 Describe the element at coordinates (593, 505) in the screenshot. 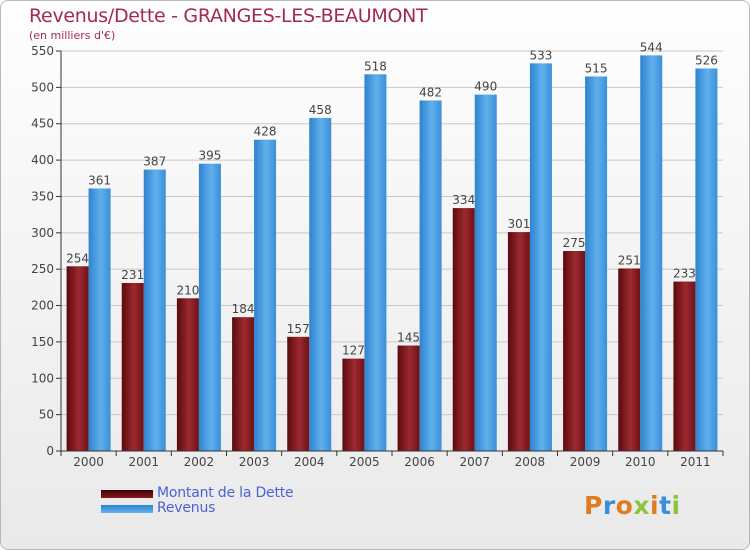

I see `logo-letter: P` at that location.